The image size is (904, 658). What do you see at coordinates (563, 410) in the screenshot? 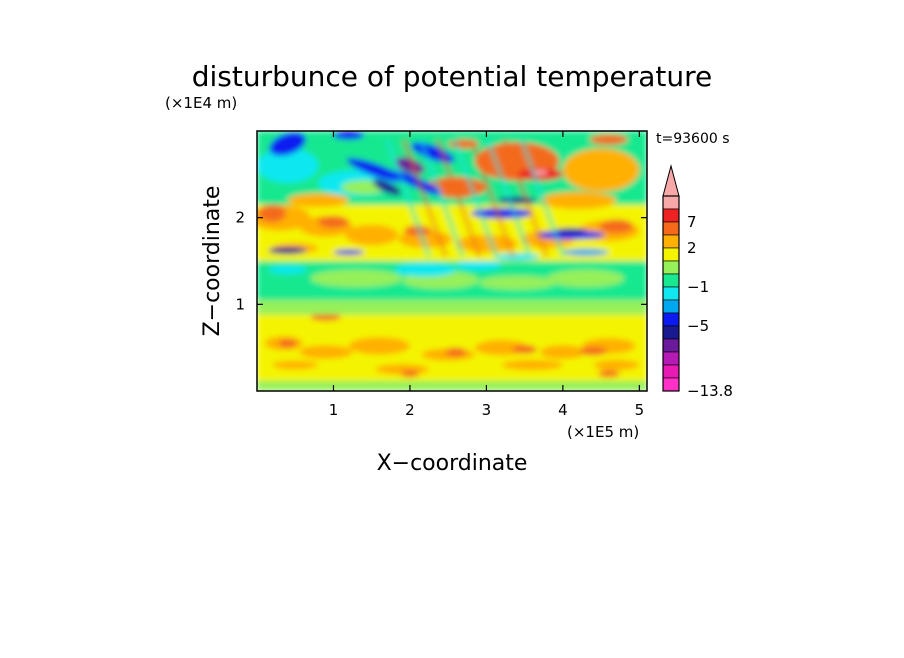
I see `x-tick-label: 4` at bounding box center [563, 410].